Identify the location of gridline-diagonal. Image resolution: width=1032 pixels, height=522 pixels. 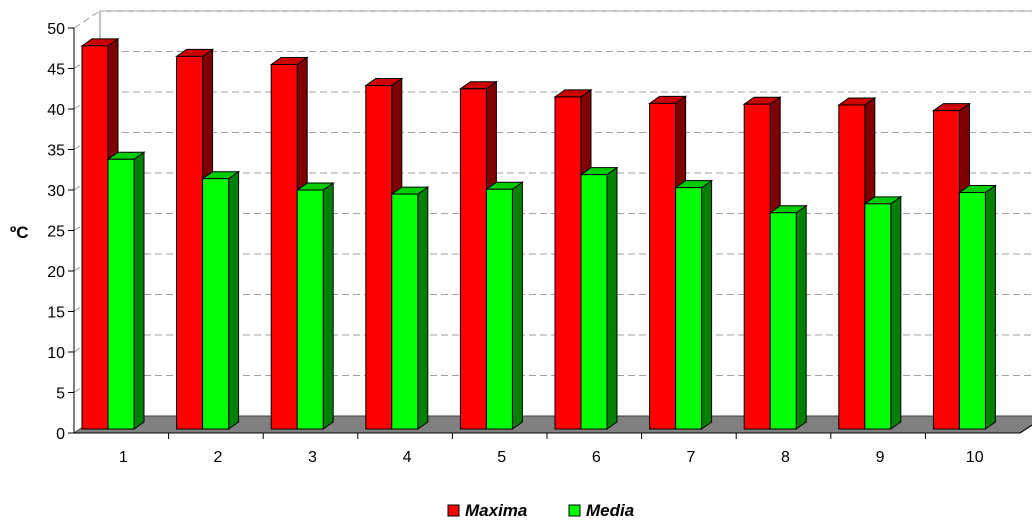
(87, 19).